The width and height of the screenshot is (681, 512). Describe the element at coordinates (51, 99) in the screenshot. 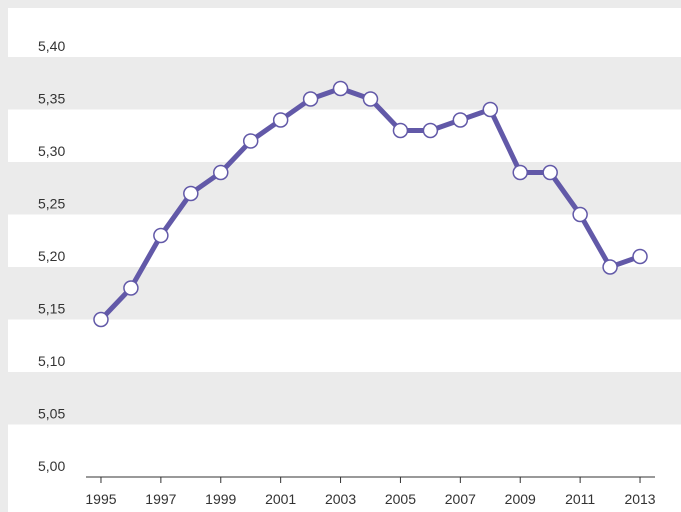

I see `y-tick-label: 5,35` at that location.